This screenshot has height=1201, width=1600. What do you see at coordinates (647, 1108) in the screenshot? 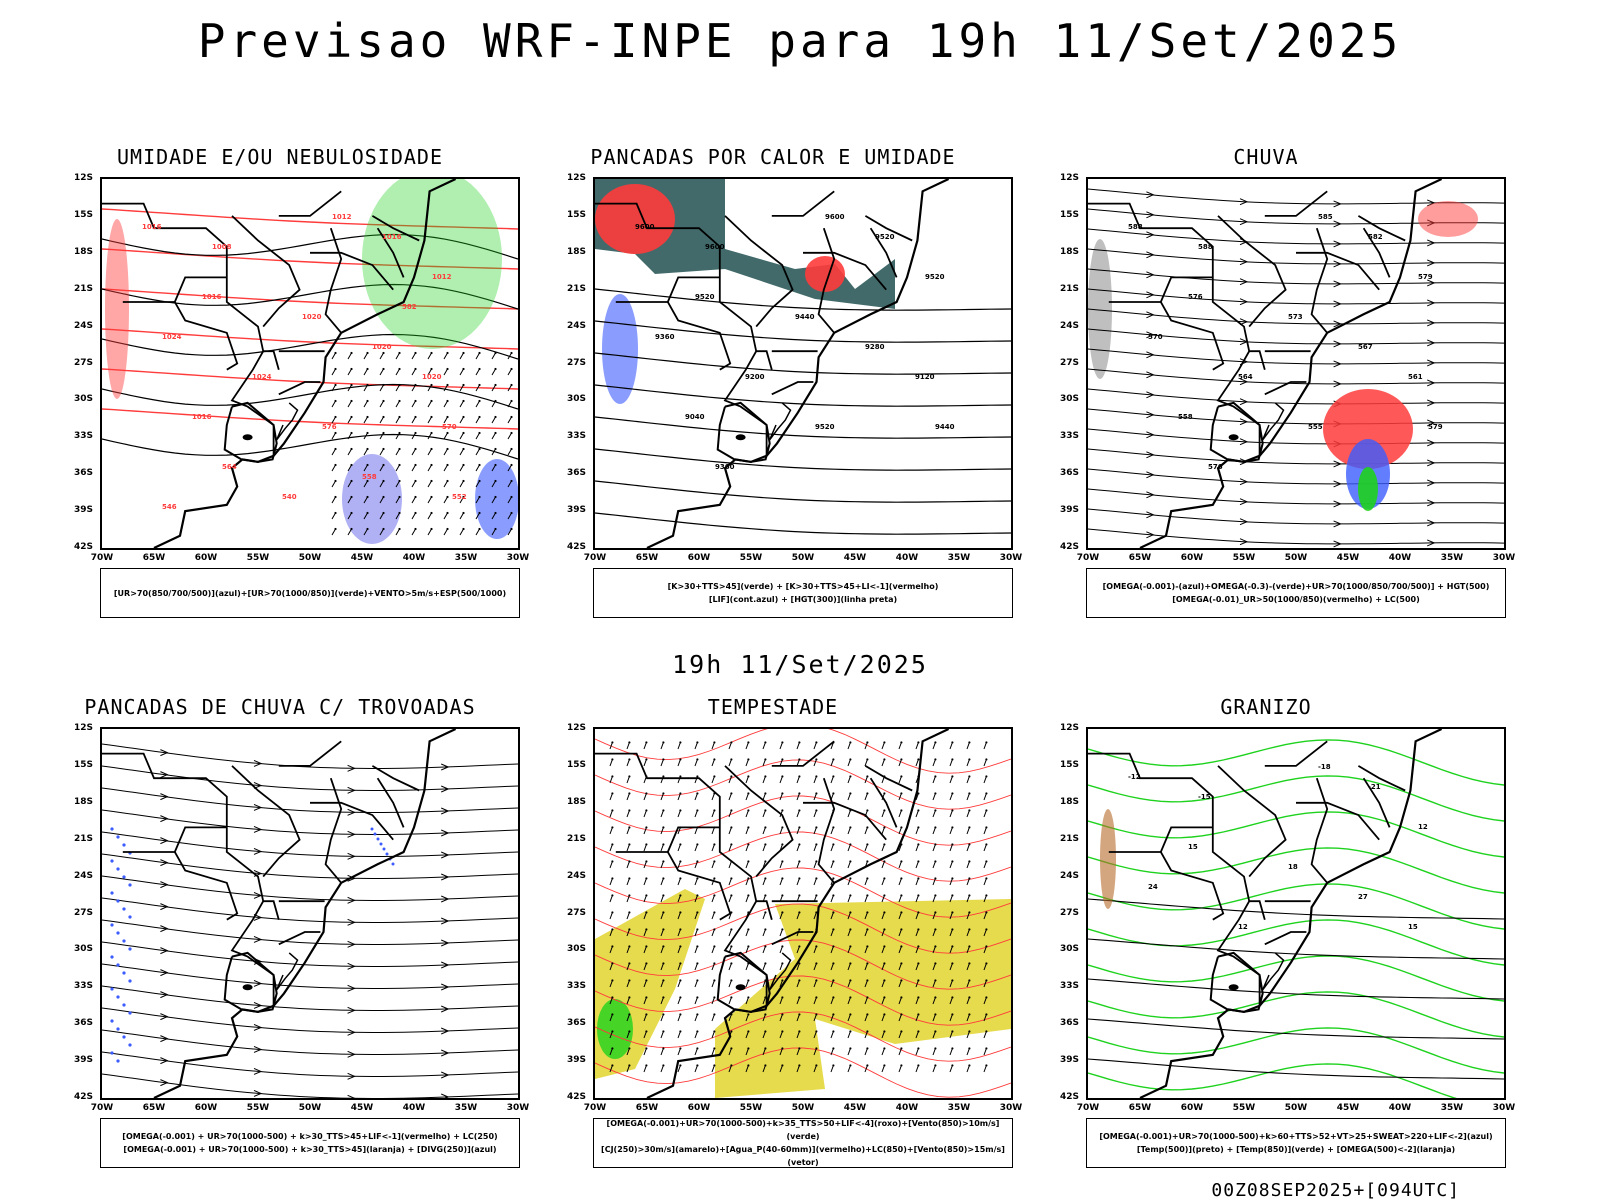
I see `lon-tick-label: 65W` at bounding box center [647, 1108].